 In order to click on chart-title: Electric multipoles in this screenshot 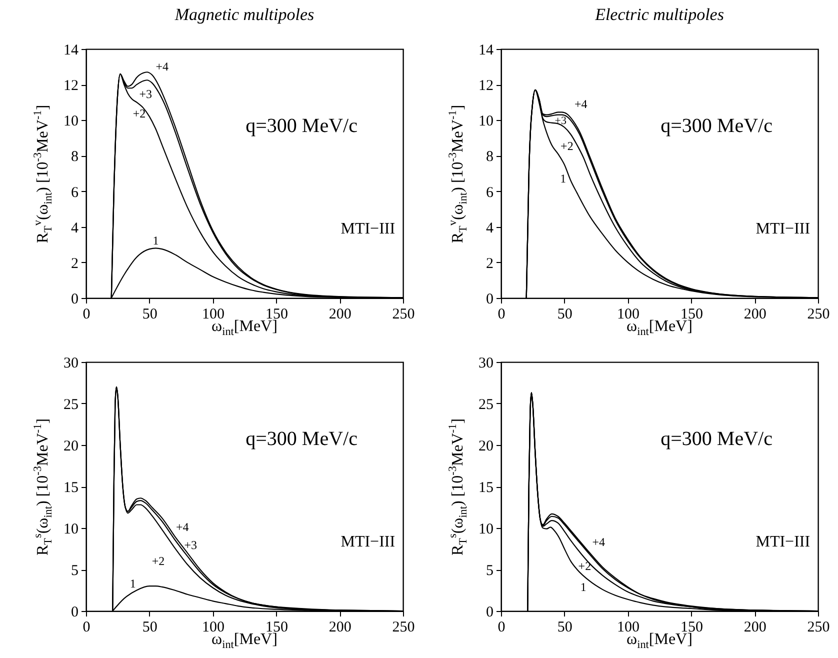, I will do `click(659, 14)`.